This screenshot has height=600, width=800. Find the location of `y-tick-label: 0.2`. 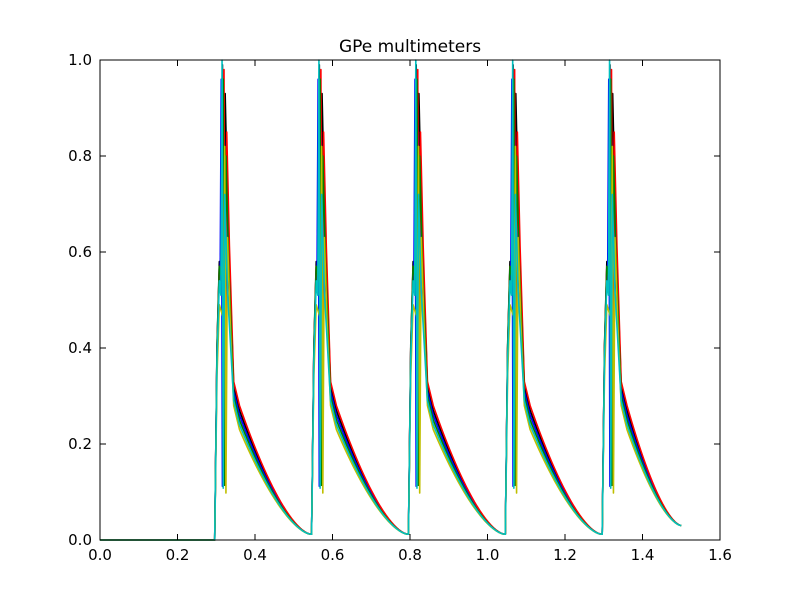

y-tick-label: 0.2 is located at coordinates (80, 444).